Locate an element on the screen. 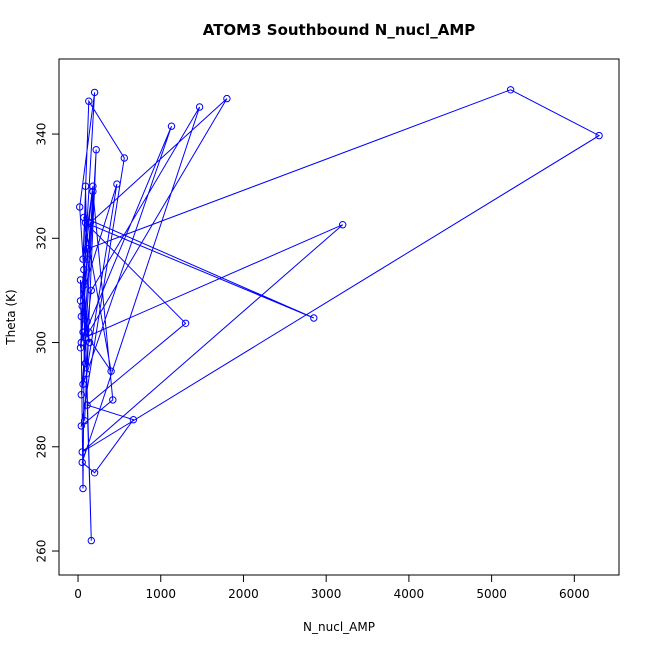  y-axis: 260 280 300 320 340 is located at coordinates (47, 343).